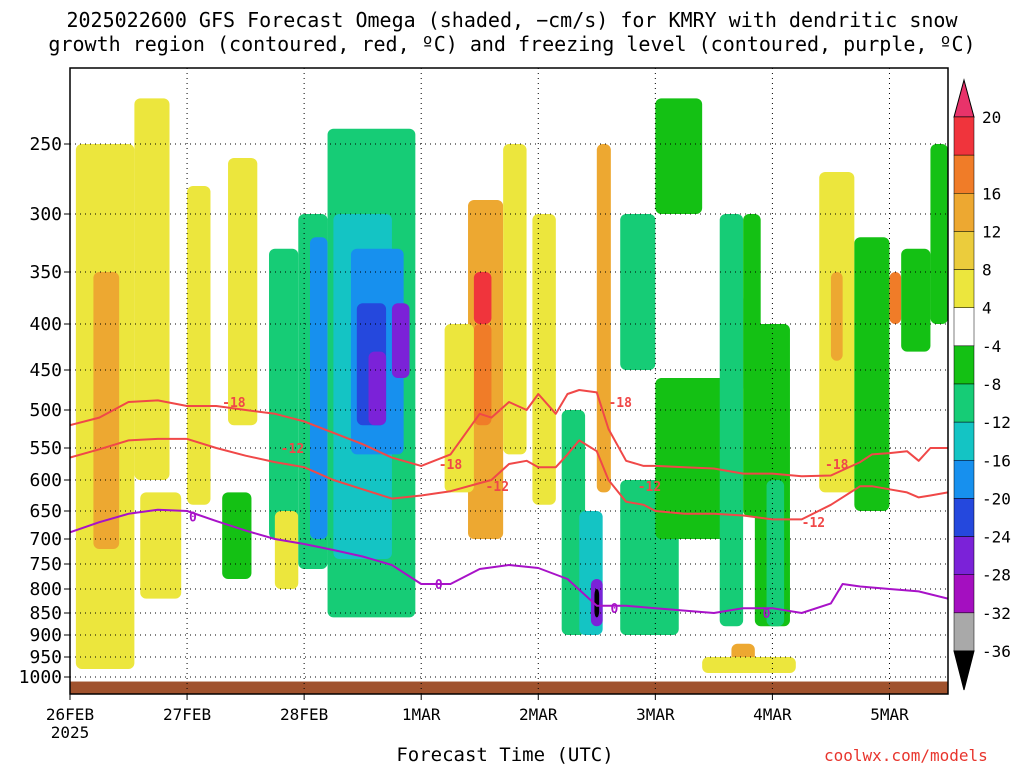  What do you see at coordinates (45, 589) in the screenshot?
I see `y-tick-label: 800` at bounding box center [45, 589].